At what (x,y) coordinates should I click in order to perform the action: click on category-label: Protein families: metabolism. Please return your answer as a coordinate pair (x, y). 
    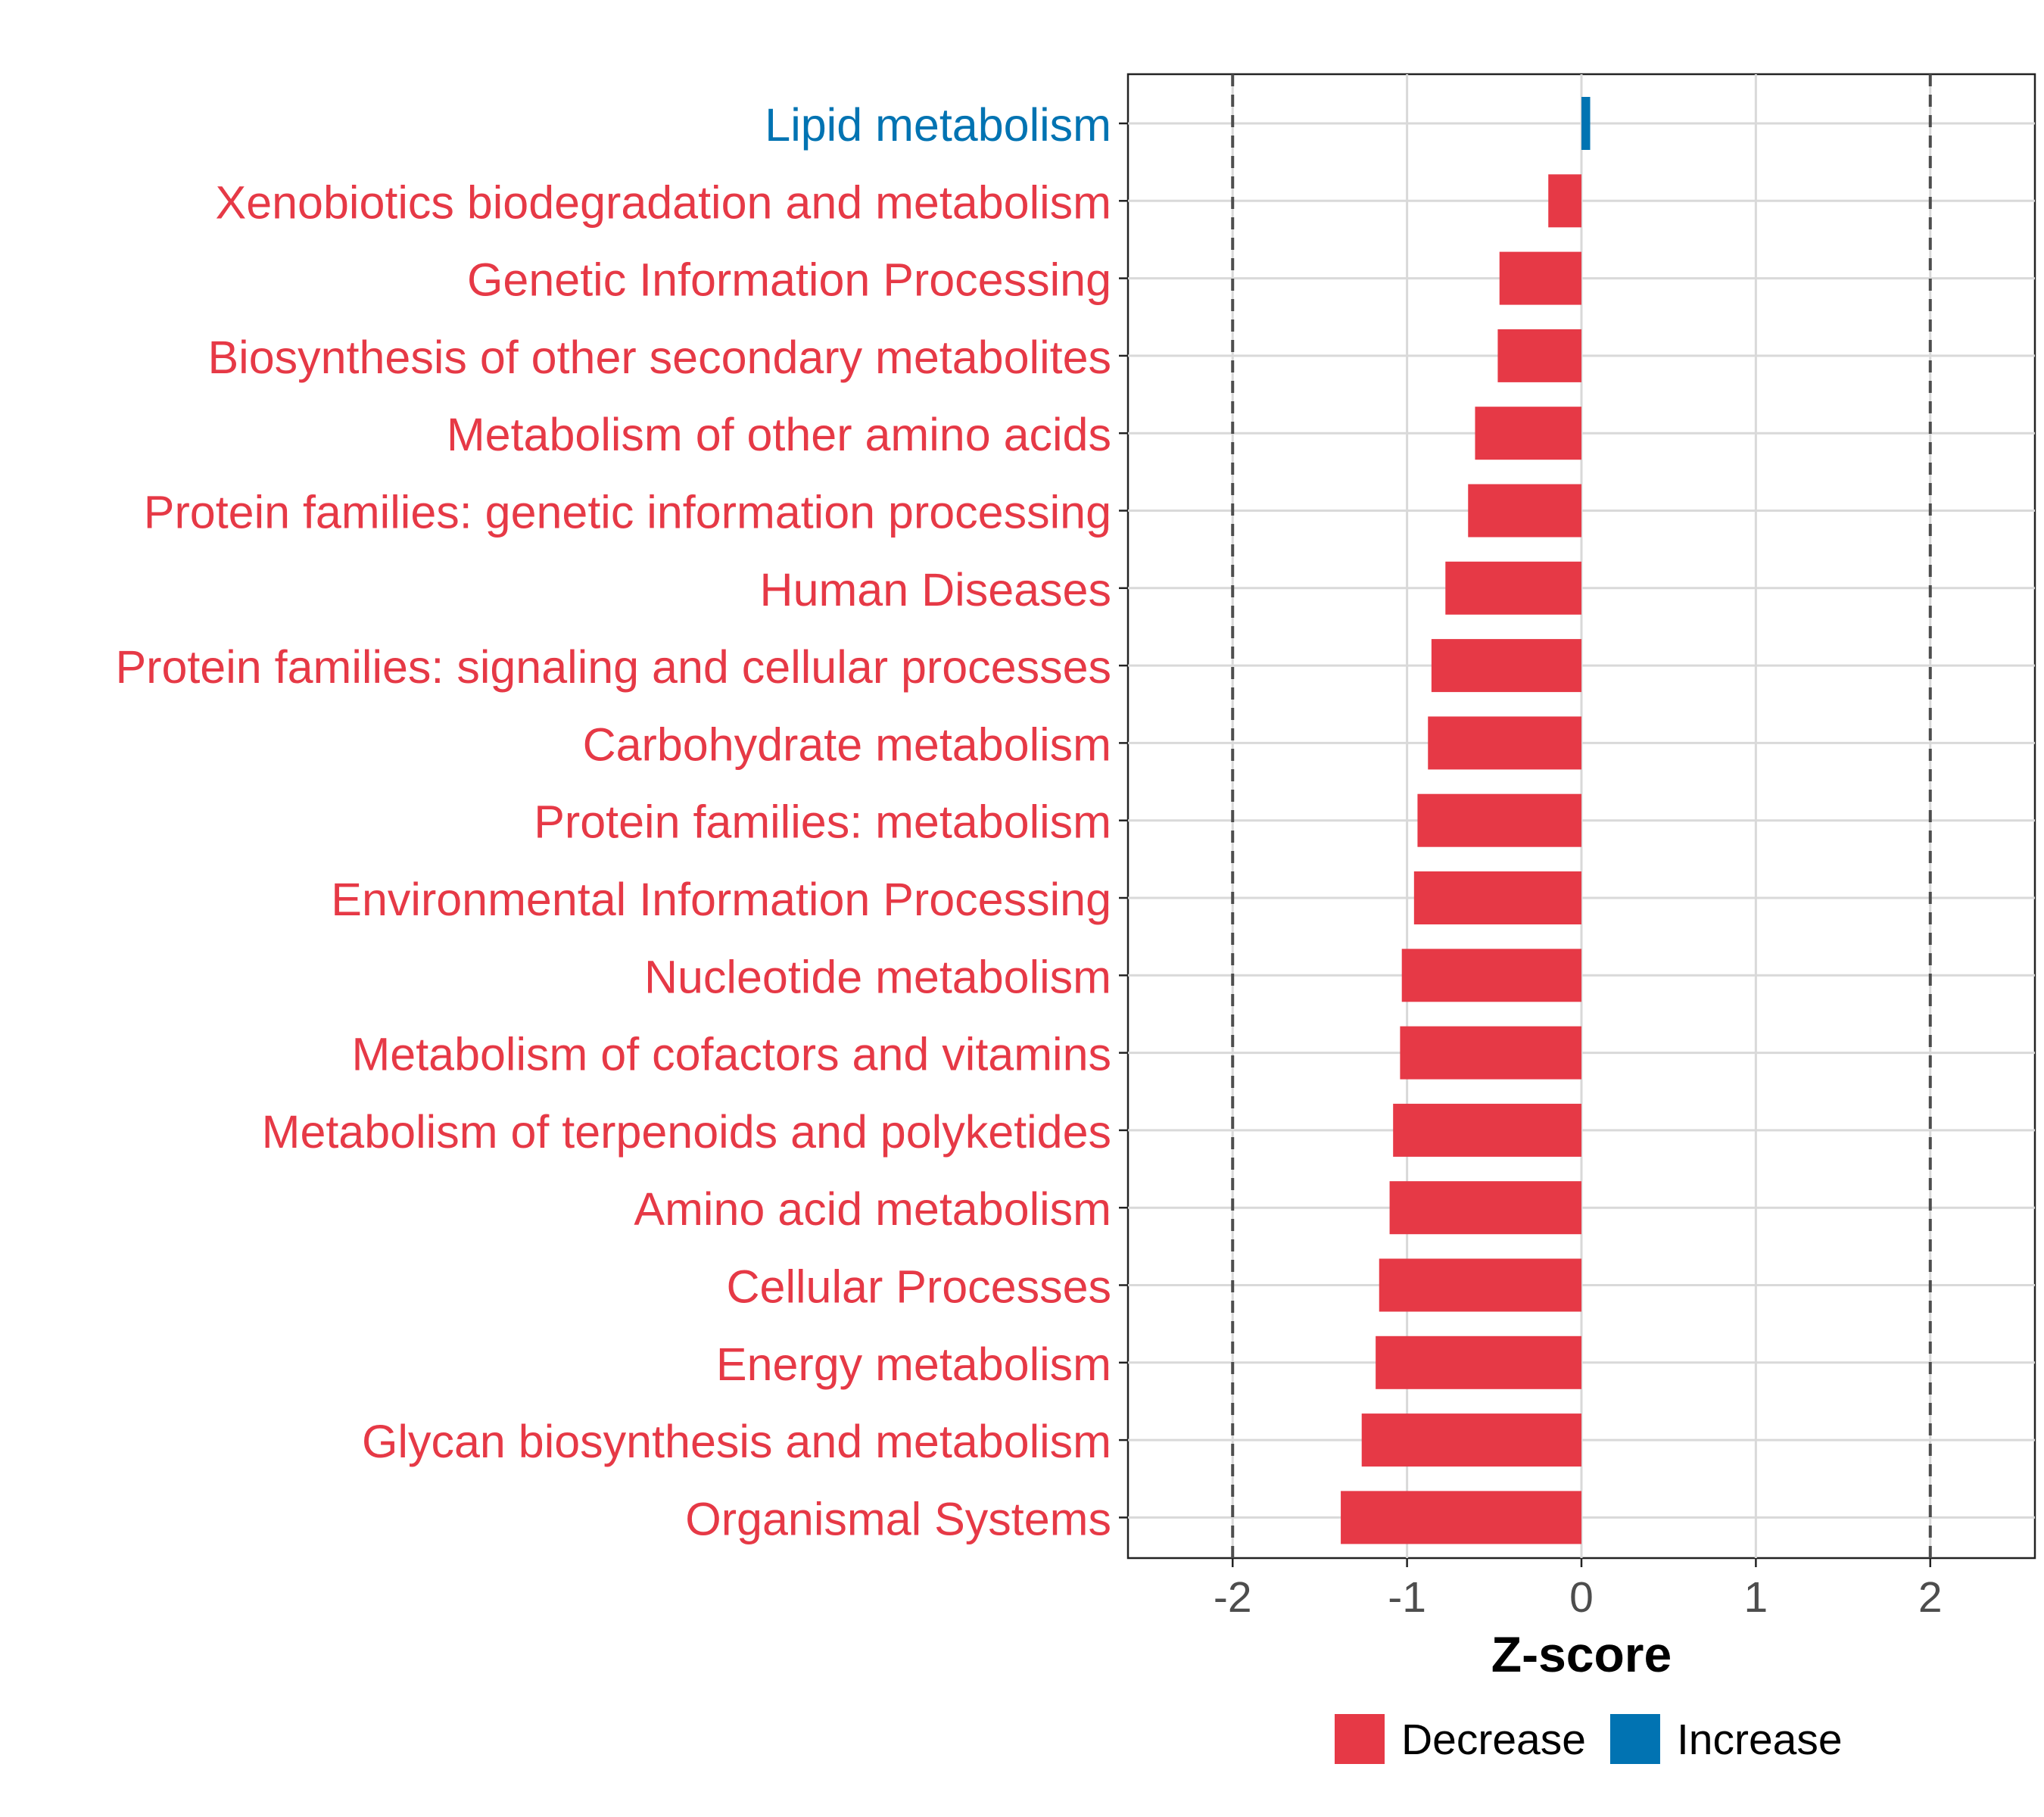
    Looking at the image, I should click on (822, 822).